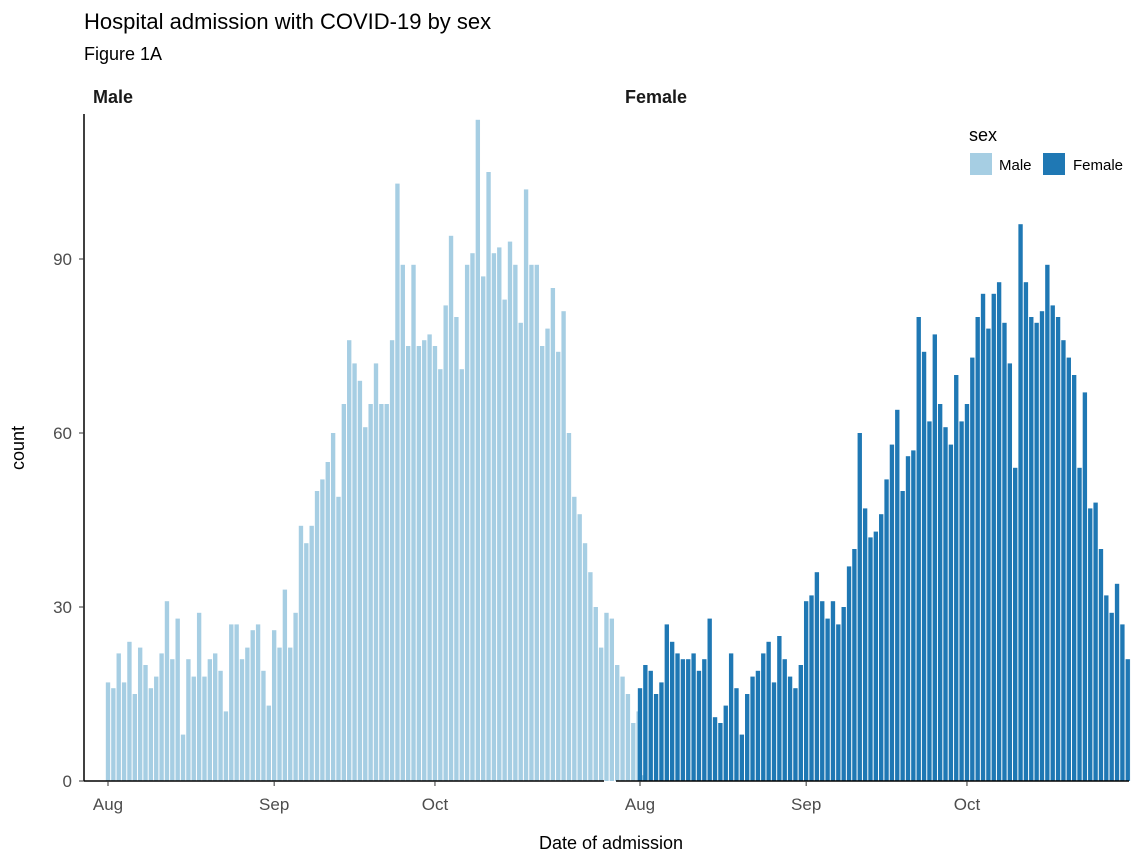 The width and height of the screenshot is (1131, 856). Describe the element at coordinates (1098, 165) in the screenshot. I see `legend-label-female: Female` at that location.